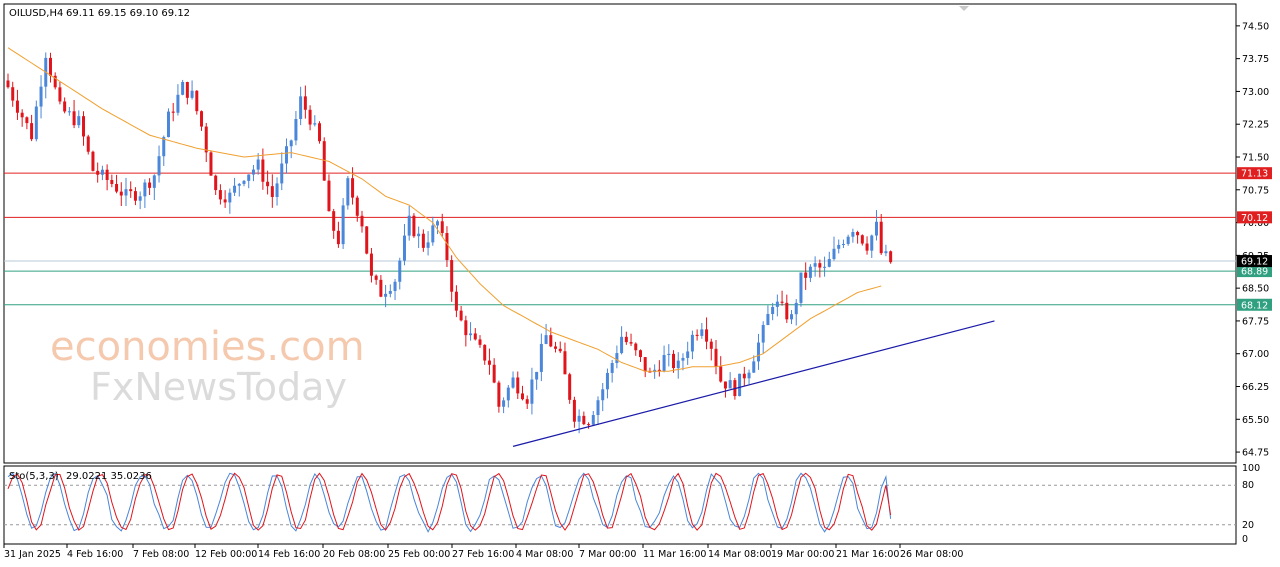  I want to click on stochastic-level-label: 80, so click(1248, 485).